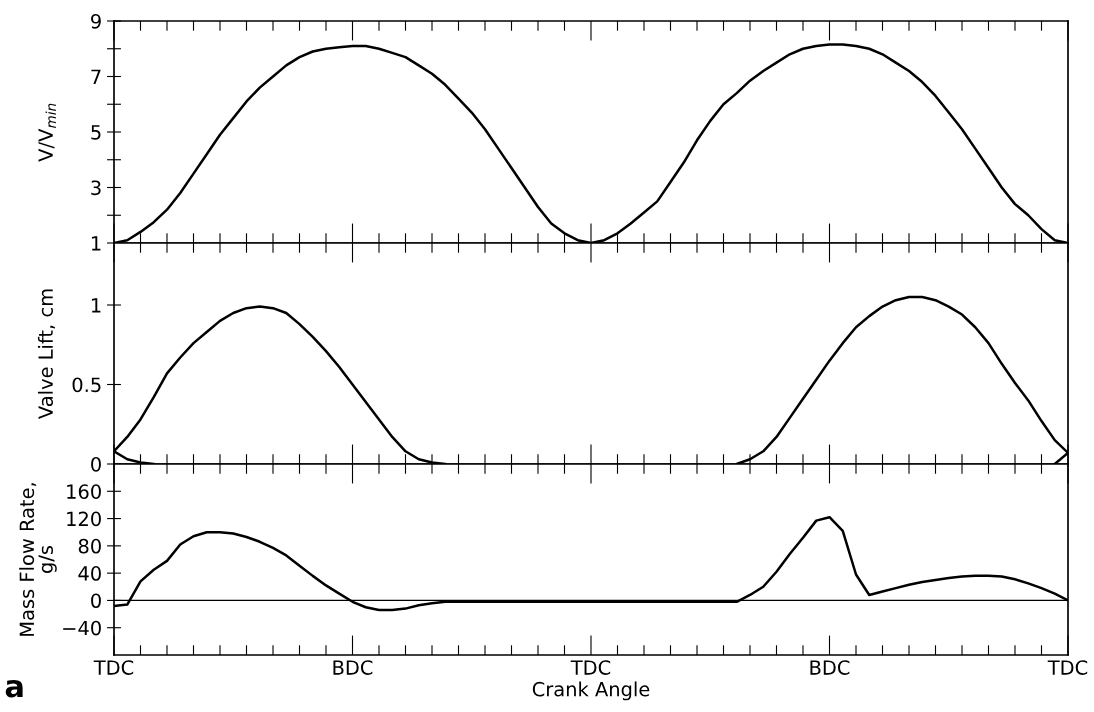 The image size is (1094, 712). I want to click on text: a, so click(14, 688).